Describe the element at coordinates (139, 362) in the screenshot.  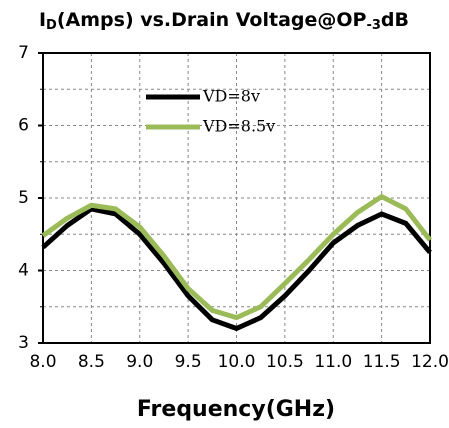
I see `x-tick-label: 9.0` at that location.